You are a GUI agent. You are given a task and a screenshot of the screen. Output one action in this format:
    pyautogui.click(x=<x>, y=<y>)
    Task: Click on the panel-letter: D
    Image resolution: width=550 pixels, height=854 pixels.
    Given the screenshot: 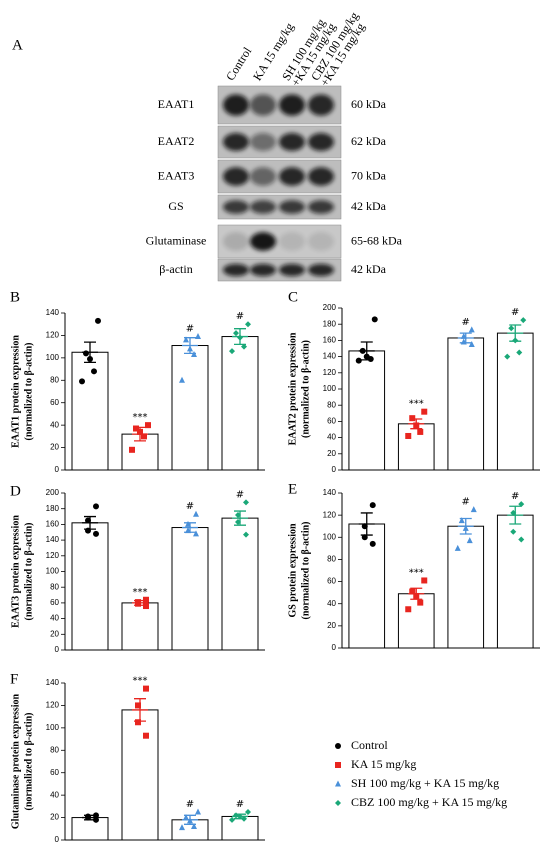 What is the action you would take?
    pyautogui.click(x=15, y=491)
    